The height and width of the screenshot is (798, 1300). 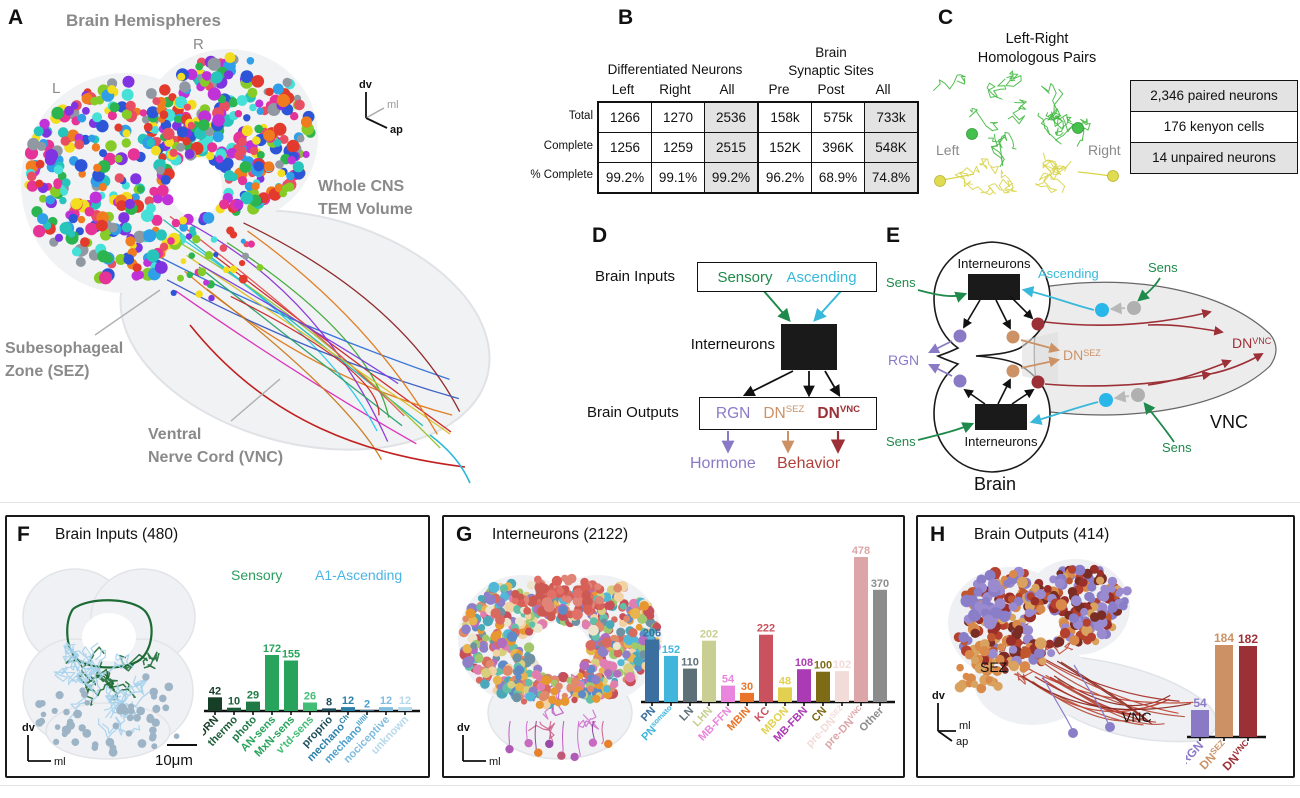 What do you see at coordinates (785, 681) in the screenshot?
I see `svg-text: 48` at bounding box center [785, 681].